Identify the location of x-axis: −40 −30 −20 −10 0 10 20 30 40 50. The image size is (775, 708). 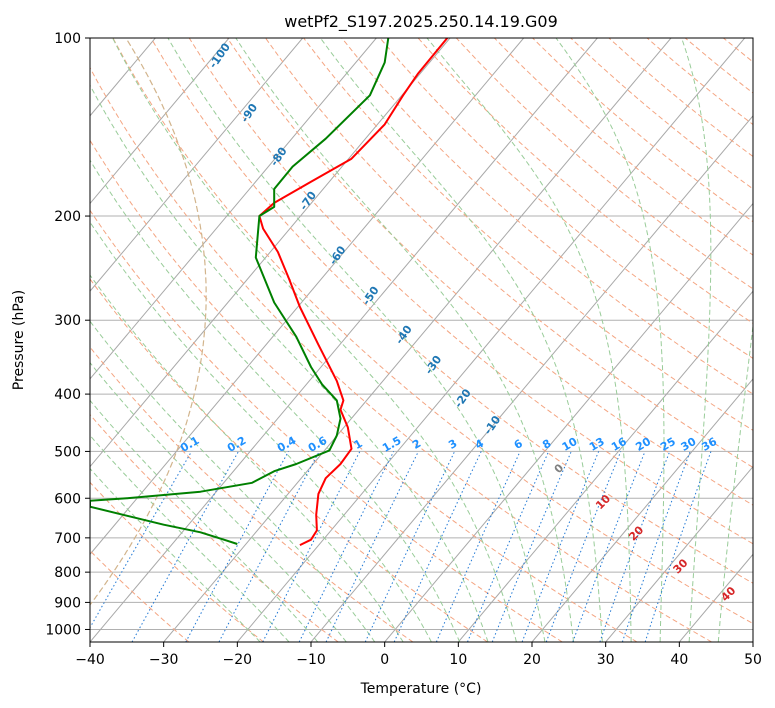
(418, 655).